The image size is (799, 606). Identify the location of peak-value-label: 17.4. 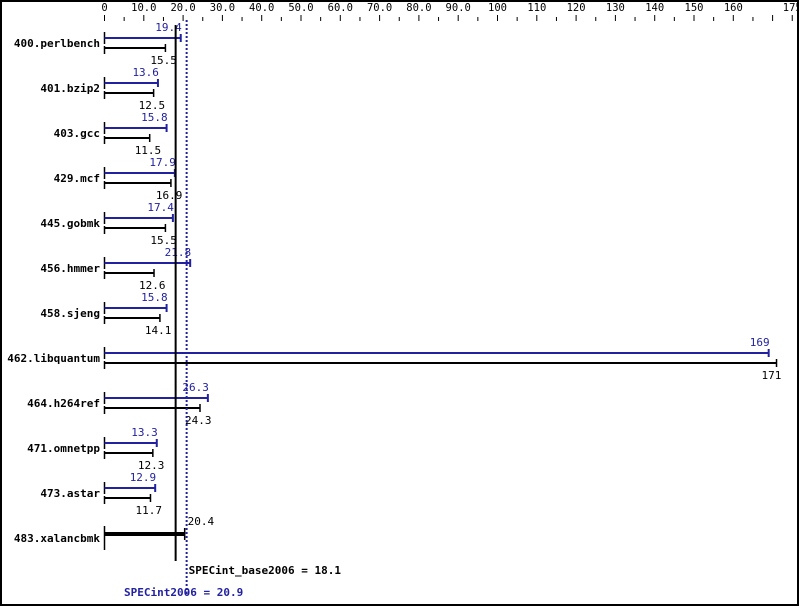
(160, 207).